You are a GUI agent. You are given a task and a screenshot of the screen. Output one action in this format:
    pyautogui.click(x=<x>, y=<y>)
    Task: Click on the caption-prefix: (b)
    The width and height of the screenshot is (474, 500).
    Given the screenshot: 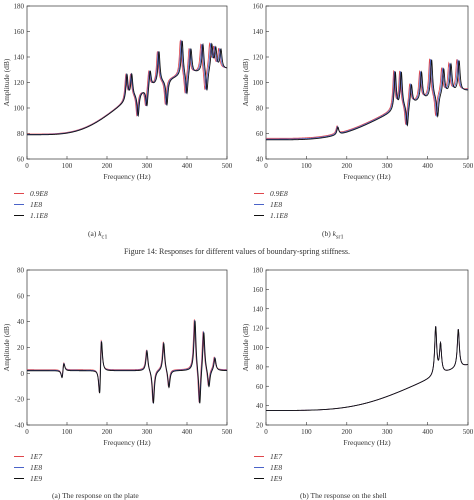 What is the action you would take?
    pyautogui.click(x=304, y=495)
    